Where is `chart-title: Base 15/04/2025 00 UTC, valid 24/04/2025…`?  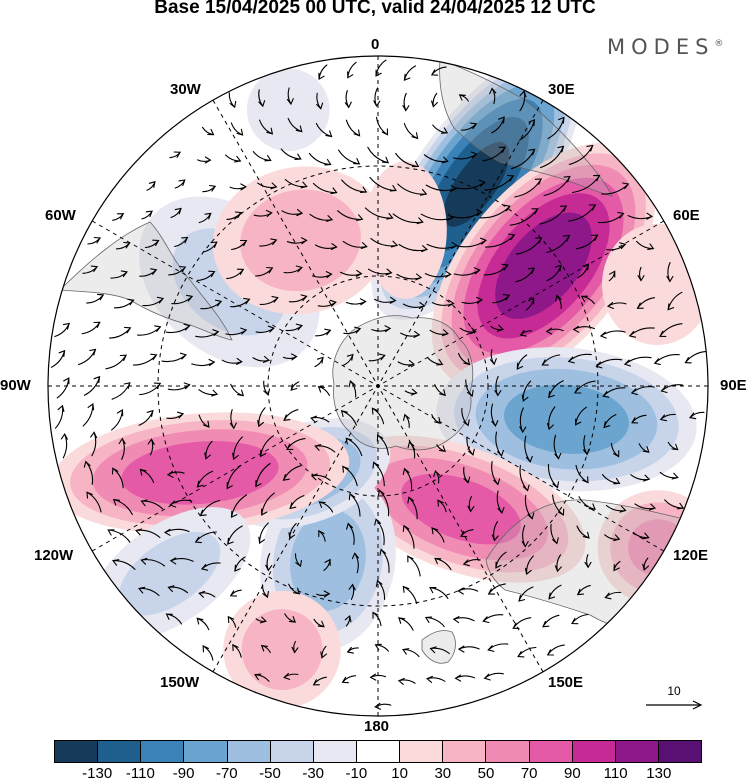 chart-title: Base 15/04/2025 00 UTC, valid 24/04/2025… is located at coordinates (375, 9).